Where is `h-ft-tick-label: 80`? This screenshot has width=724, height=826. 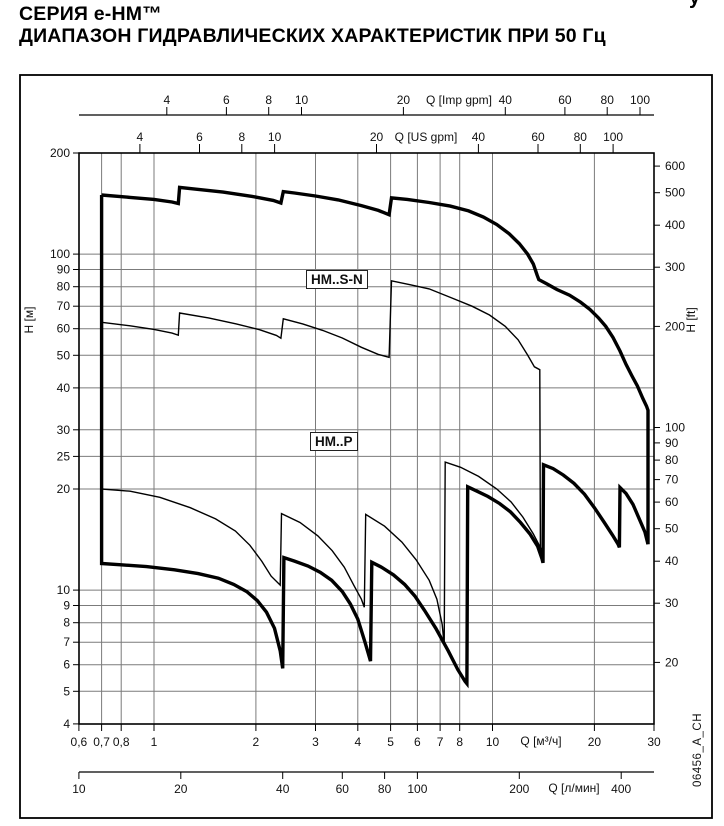
h-ft-tick-label: 80 is located at coordinates (672, 460).